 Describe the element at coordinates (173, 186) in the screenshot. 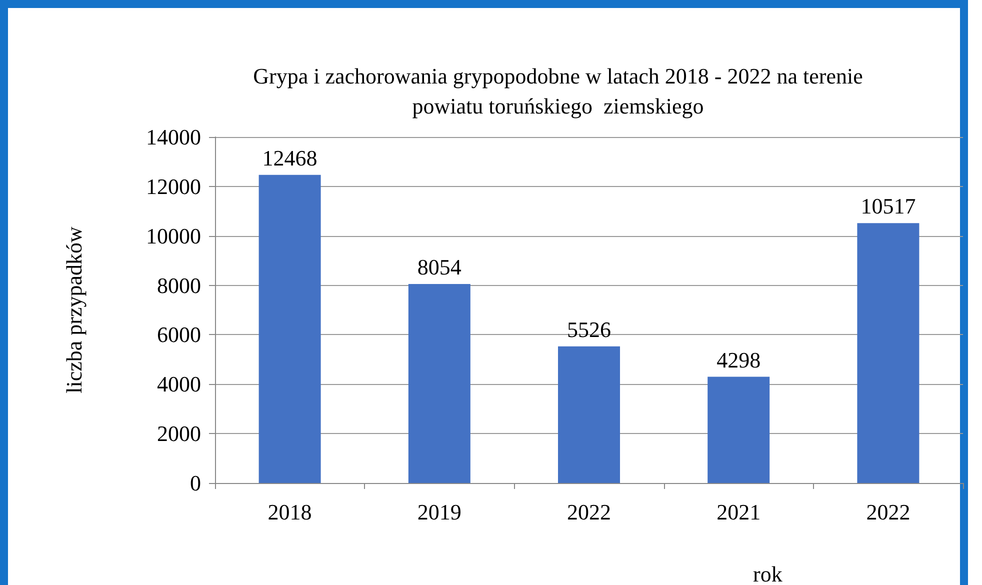

I see `y-tick-label: 12000` at that location.